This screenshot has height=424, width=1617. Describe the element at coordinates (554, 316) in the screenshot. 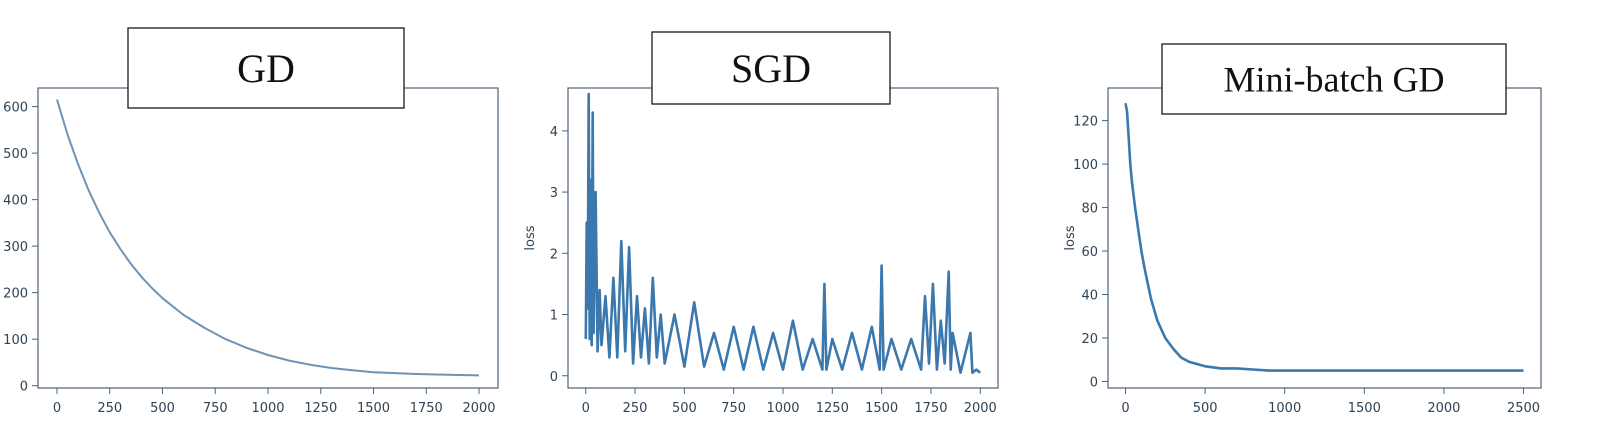

I see `y-tick-label: 1` at that location.